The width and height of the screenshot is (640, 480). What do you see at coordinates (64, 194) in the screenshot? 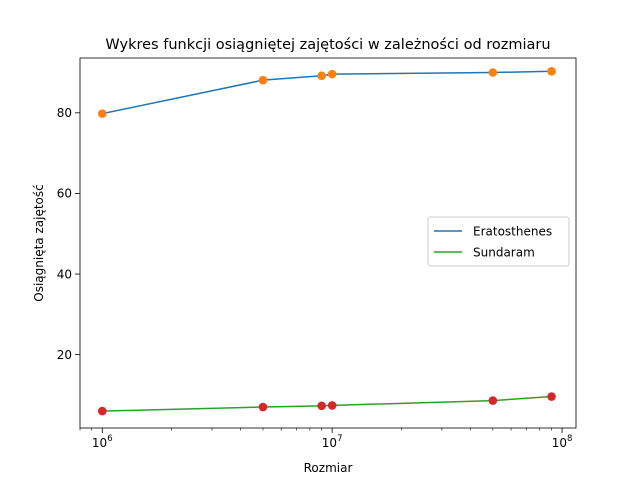
I see `y-tick-label: 60` at bounding box center [64, 194].